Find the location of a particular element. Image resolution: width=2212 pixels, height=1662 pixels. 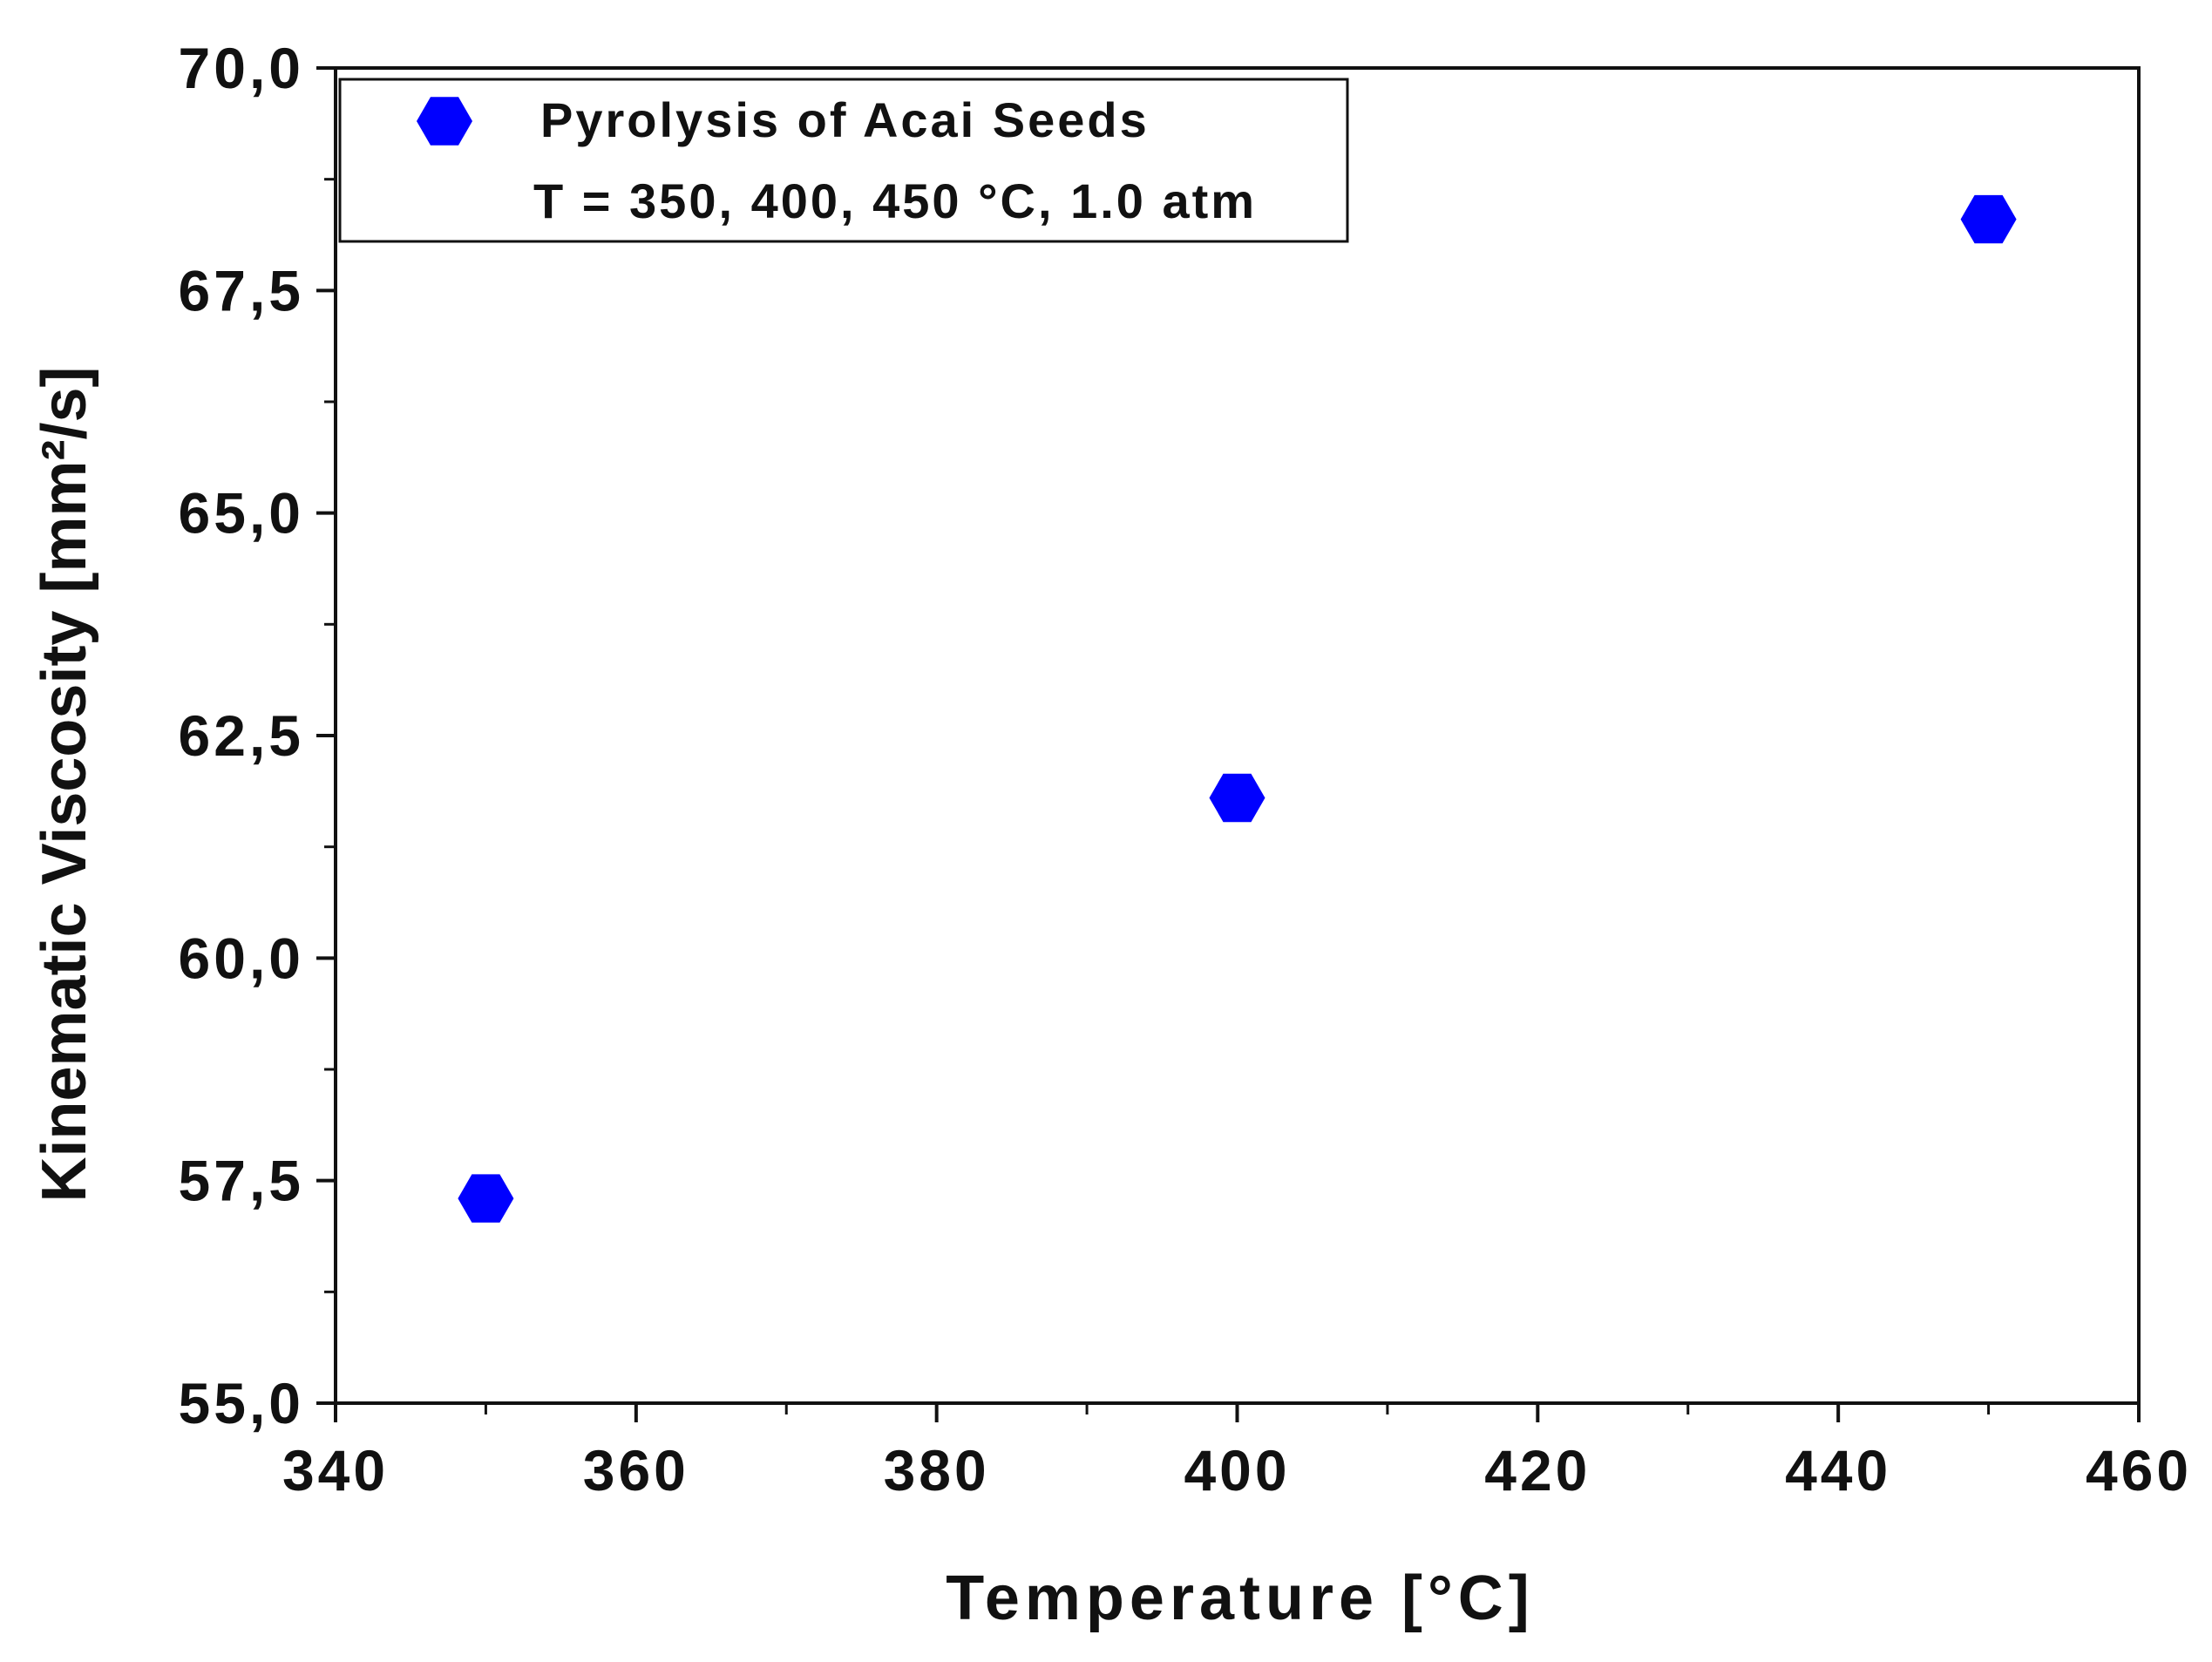

y-tick-label: 60,0 is located at coordinates (241, 958).